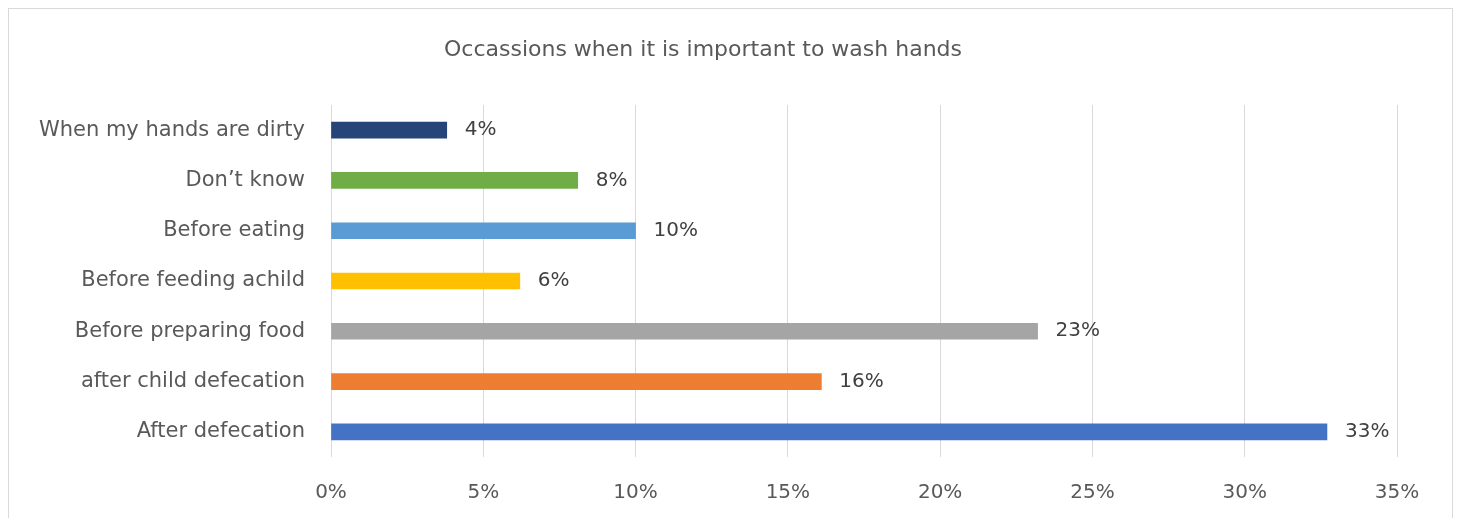 The height and width of the screenshot is (518, 1459). Describe the element at coordinates (245, 178) in the screenshot. I see `y-tick-label: Don’t know` at that location.